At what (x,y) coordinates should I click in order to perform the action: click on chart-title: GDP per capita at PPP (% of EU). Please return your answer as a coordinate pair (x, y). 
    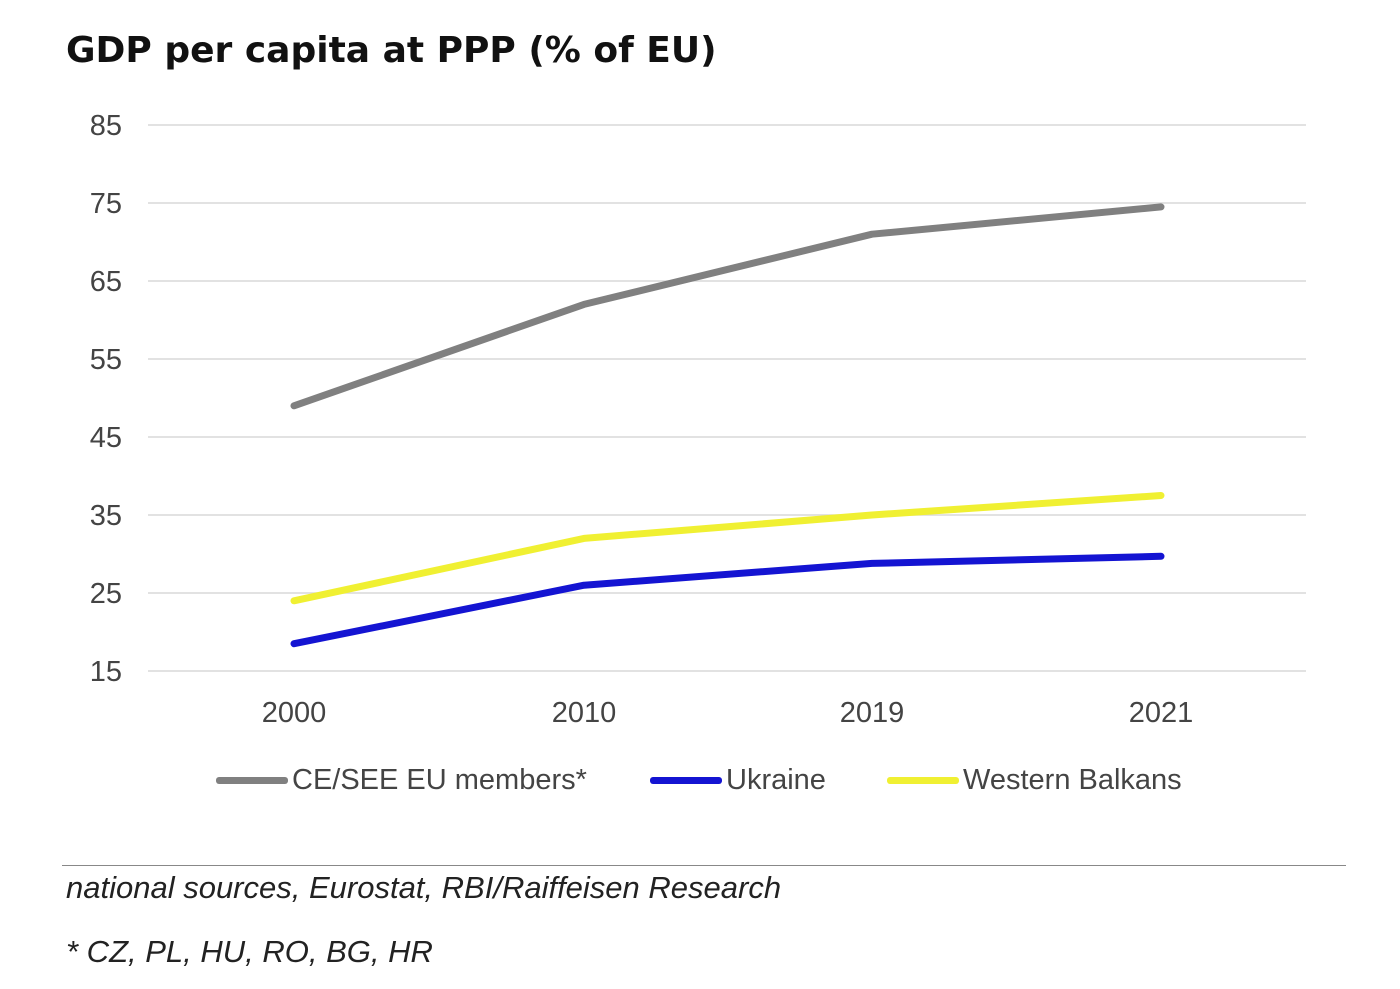
    Looking at the image, I should click on (391, 50).